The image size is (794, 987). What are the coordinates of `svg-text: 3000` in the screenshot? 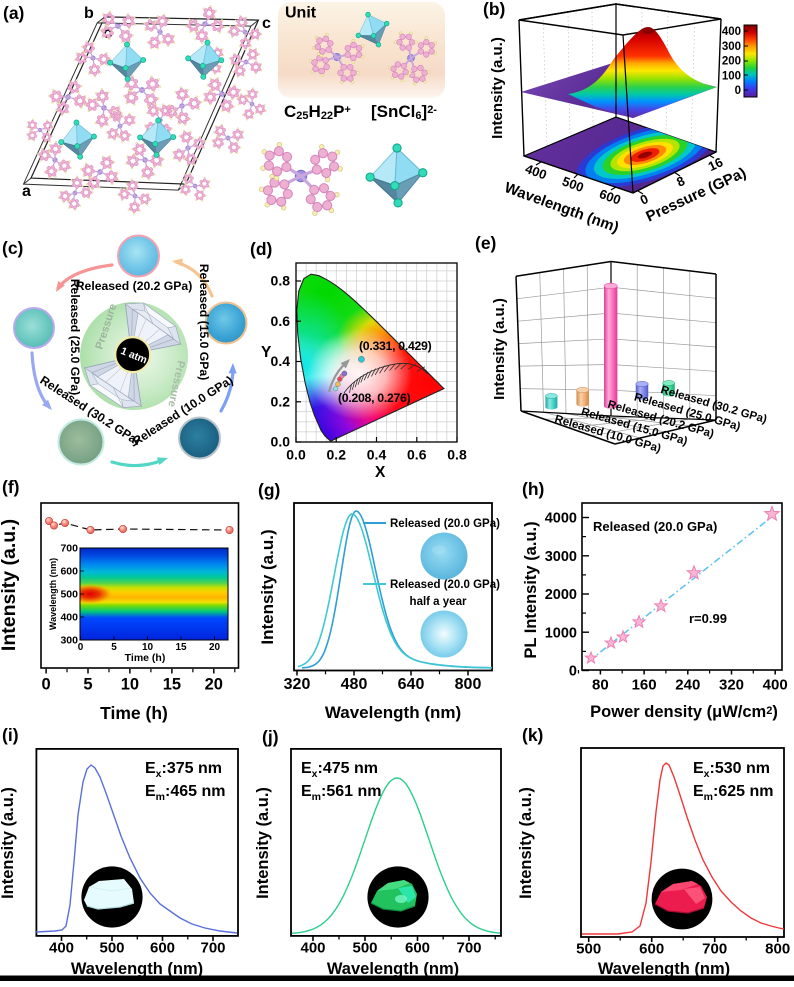 It's located at (561, 557).